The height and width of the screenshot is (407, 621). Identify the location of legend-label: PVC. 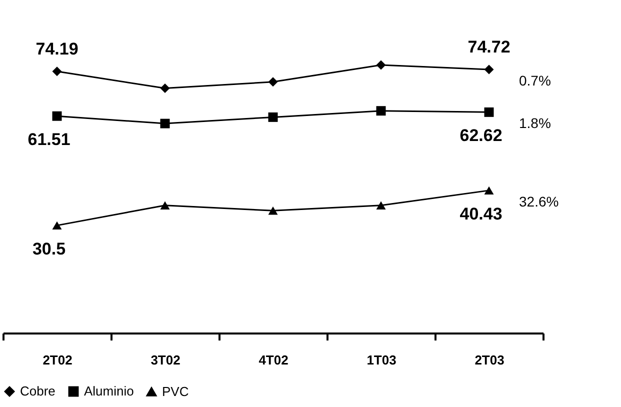
(175, 391).